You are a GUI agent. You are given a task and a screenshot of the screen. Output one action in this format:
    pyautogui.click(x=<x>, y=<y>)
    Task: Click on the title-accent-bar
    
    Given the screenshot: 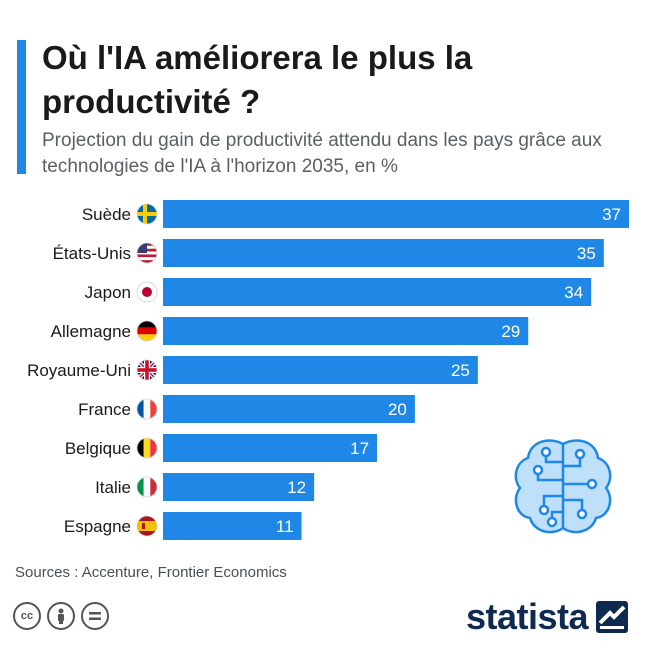 What is the action you would take?
    pyautogui.click(x=21, y=107)
    